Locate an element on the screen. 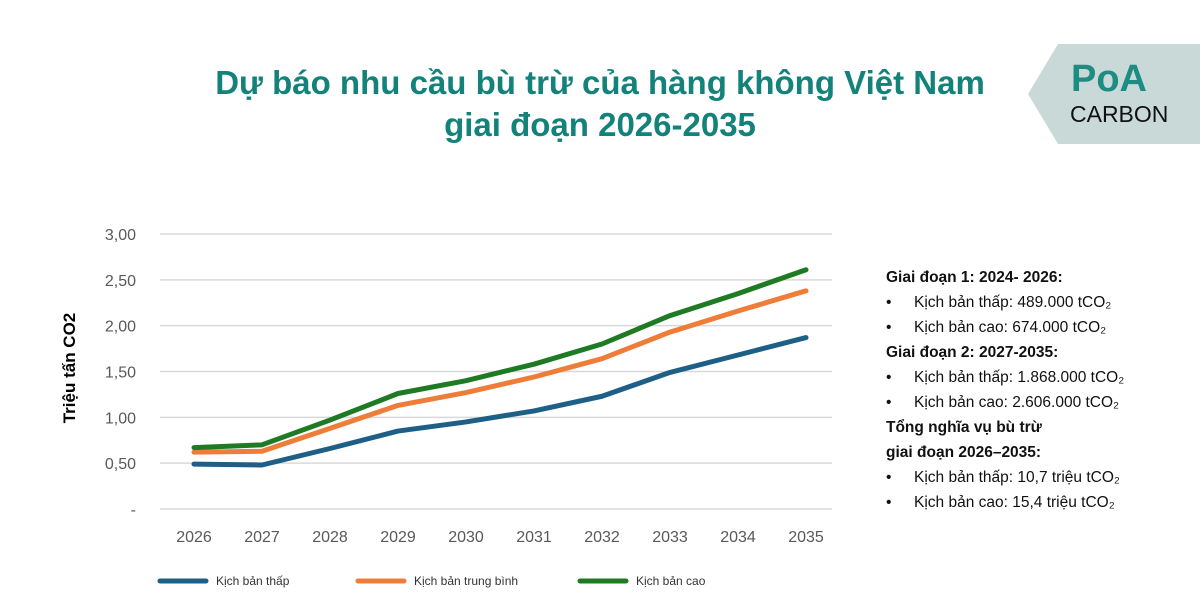  info-heading: Giai đoạn 1: 2024- 2026: is located at coordinates (974, 277).